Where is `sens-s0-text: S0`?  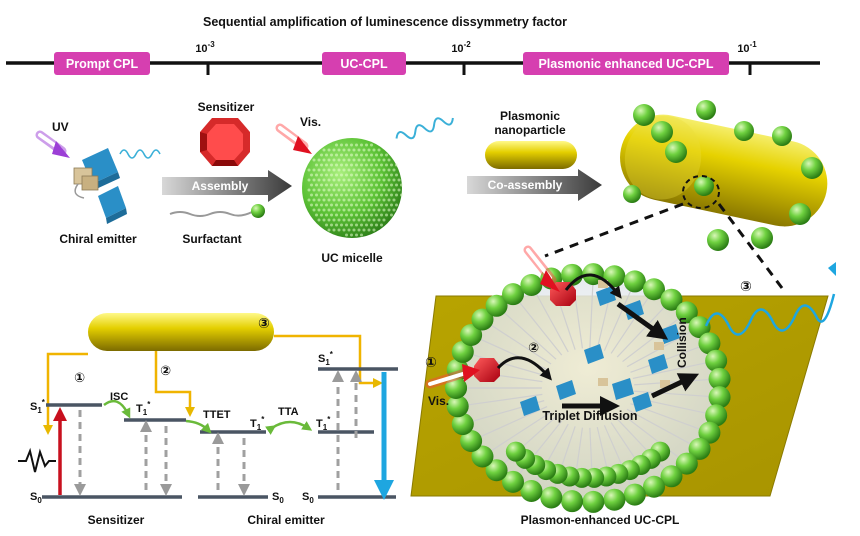
sens-s0-text: S0 is located at coordinates (36, 498).